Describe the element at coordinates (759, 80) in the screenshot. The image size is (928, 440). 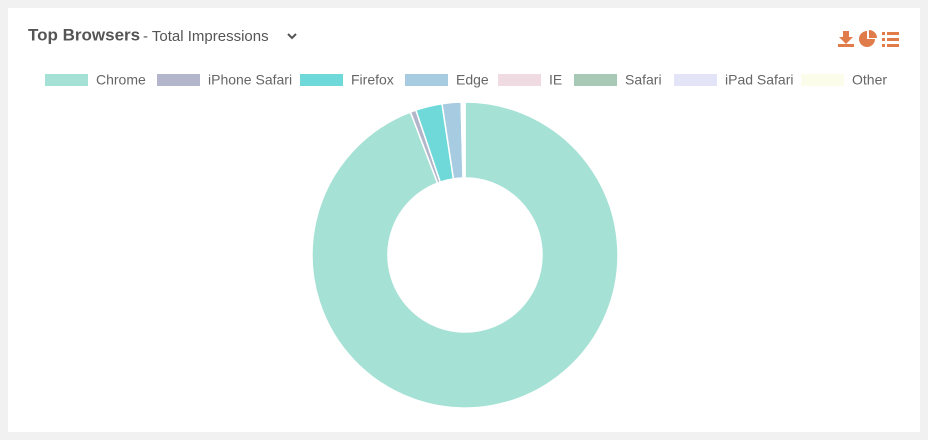
I see `legend-label: iPad Safari` at that location.